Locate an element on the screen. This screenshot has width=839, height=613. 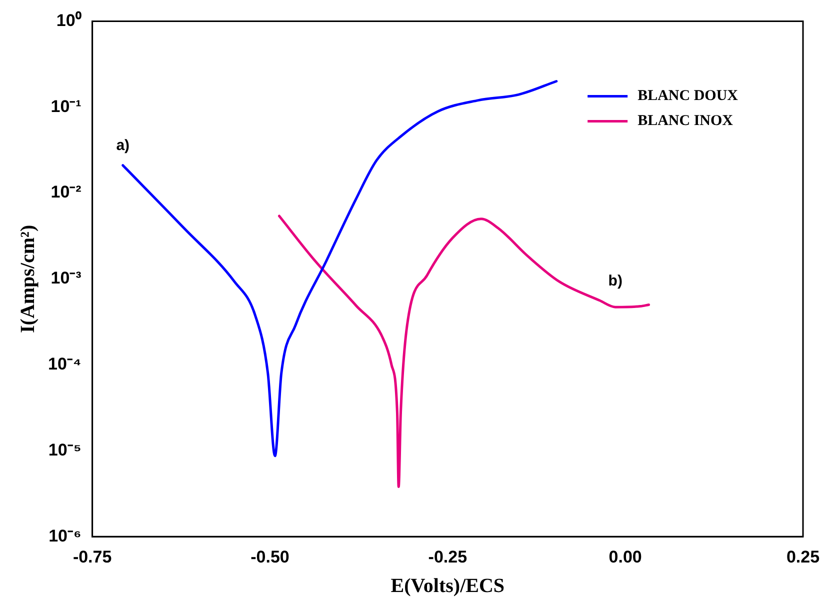
y-axis-title: I(Amps/cm²) is located at coordinates (28, 278).